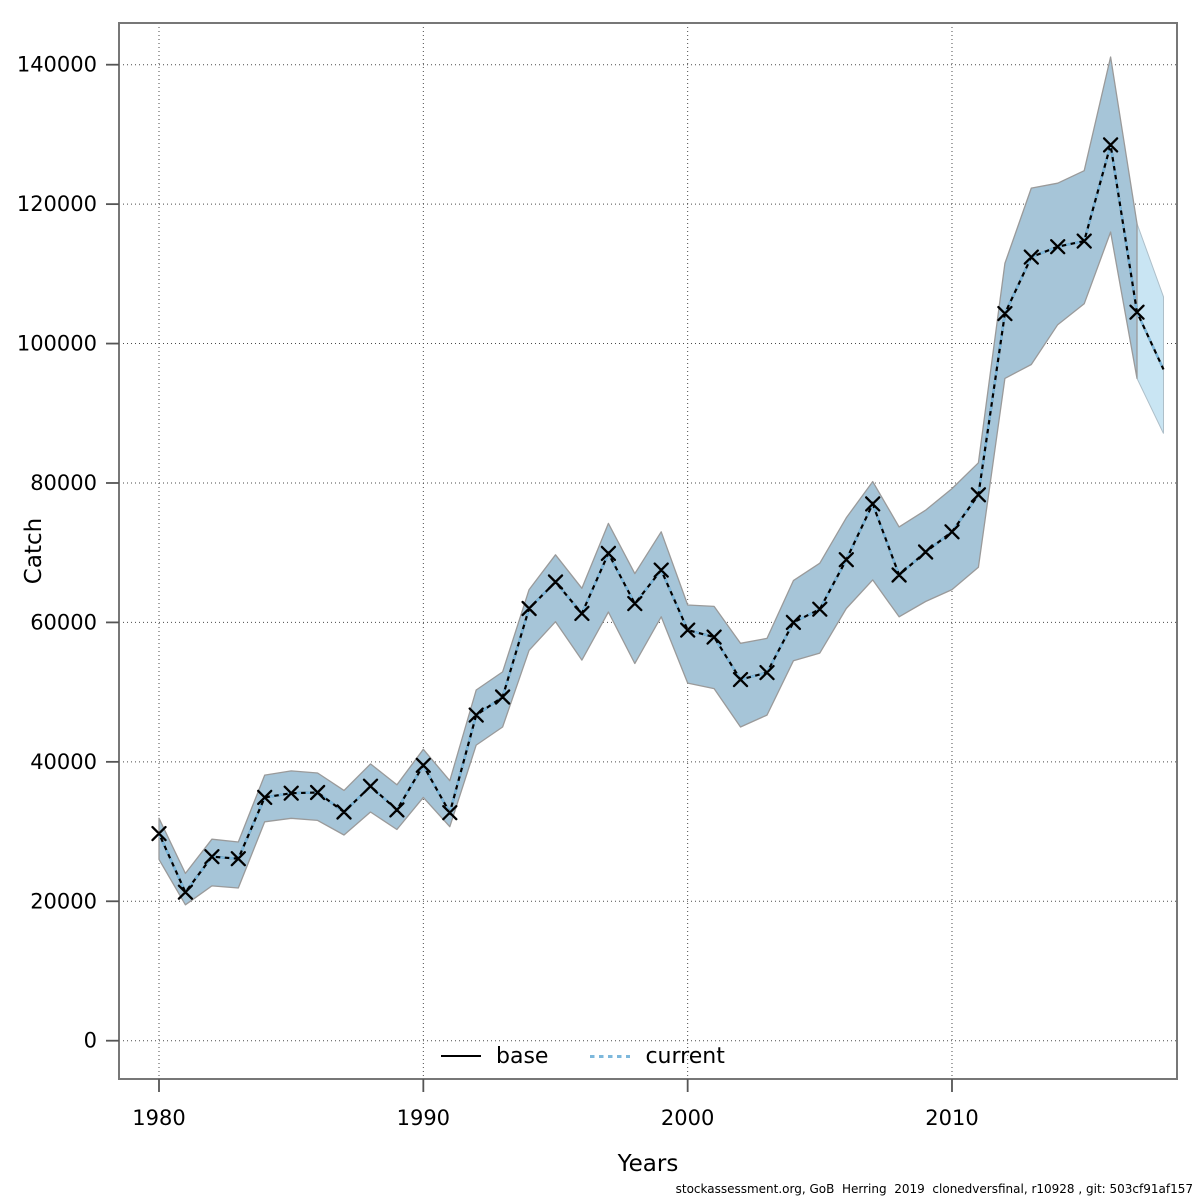 This screenshot has width=1200, height=1200. Describe the element at coordinates (687, 1118) in the screenshot. I see `x-tick-label: 2000` at that location.